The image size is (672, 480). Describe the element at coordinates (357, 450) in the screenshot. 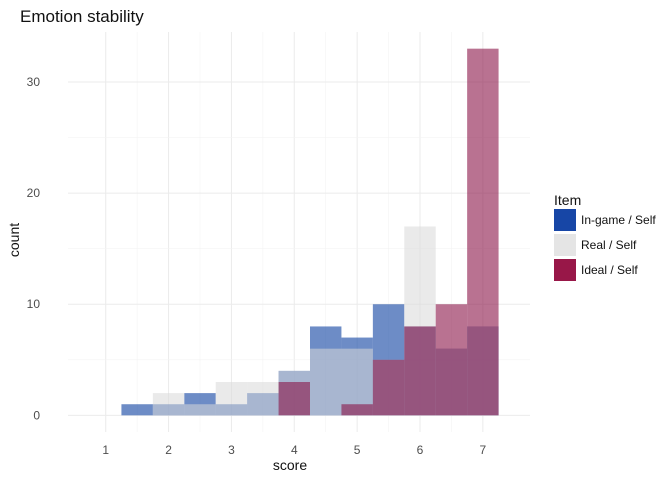

I see `x-tick-label: 5` at that location.